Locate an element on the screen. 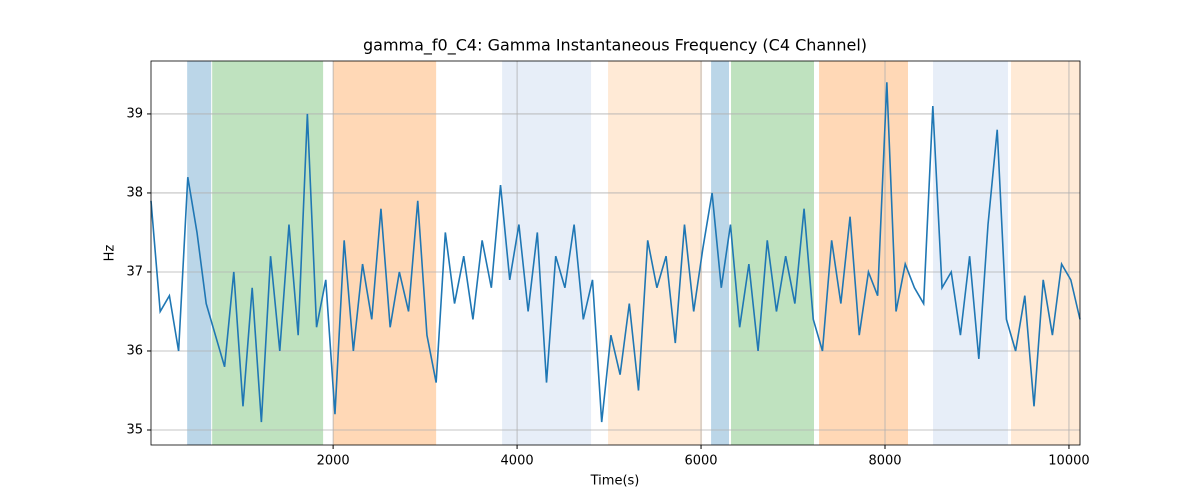  x-tick-label: 2000 is located at coordinates (333, 461).